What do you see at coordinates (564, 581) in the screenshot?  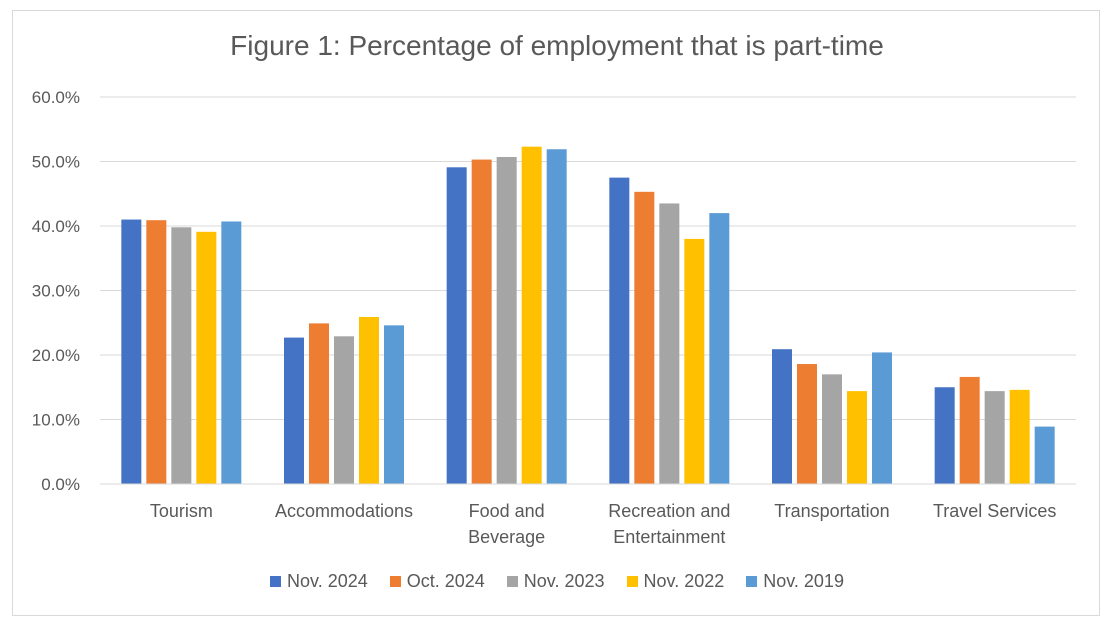 I see `legend-label: Nov. 2023` at bounding box center [564, 581].